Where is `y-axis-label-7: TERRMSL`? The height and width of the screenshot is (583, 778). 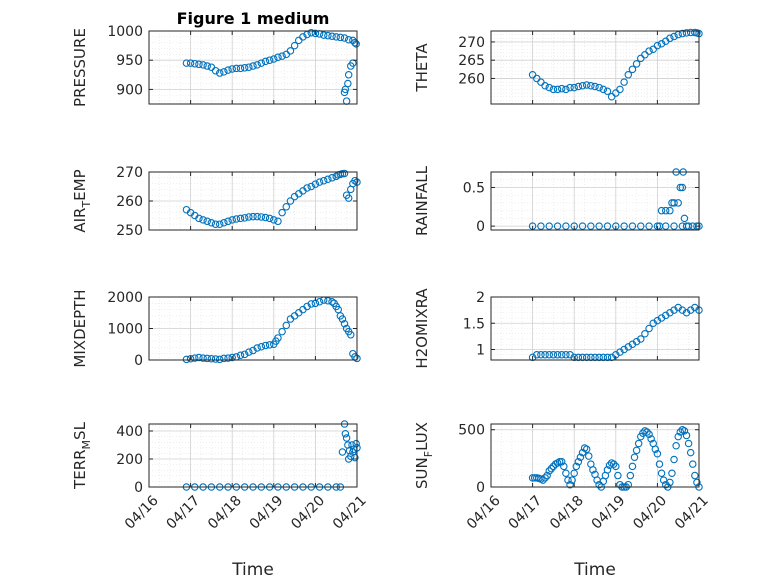
y-axis-label-7: TERRMSL is located at coordinates (82, 455).